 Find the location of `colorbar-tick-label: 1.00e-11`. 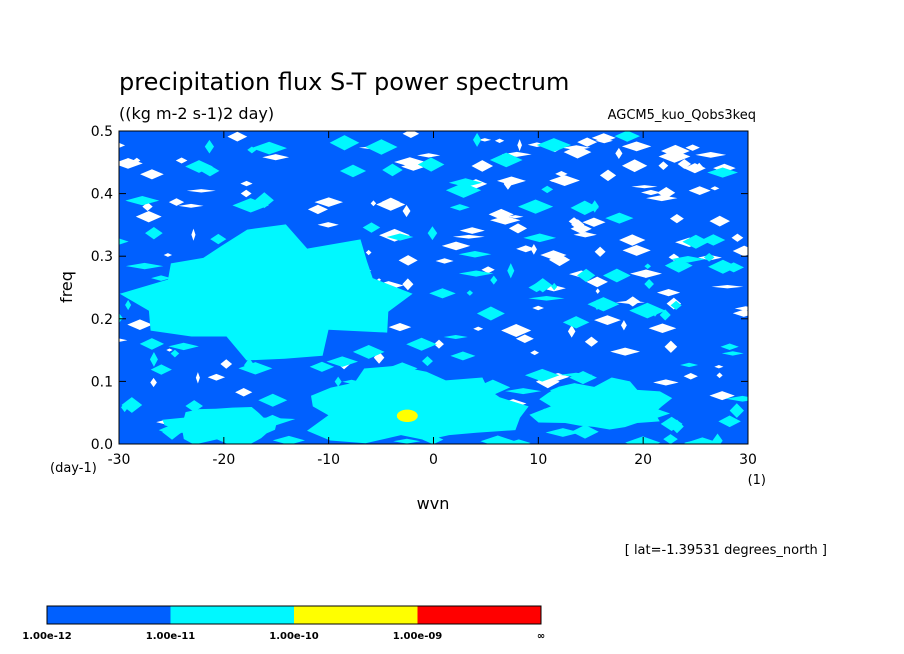

colorbar-tick-label: 1.00e-11 is located at coordinates (171, 636).